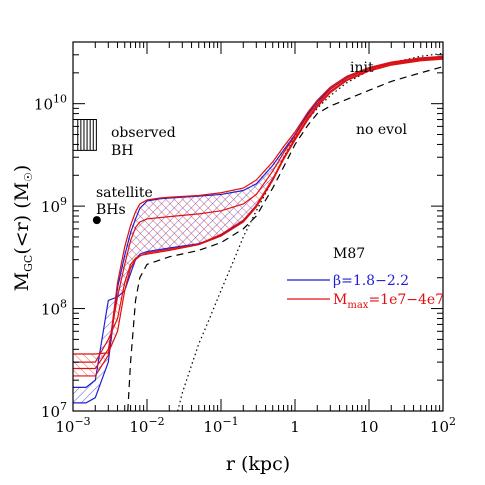 The width and height of the screenshot is (485, 485). Describe the element at coordinates (85, 135) in the screenshot. I see `observed-bh-marker` at that location.